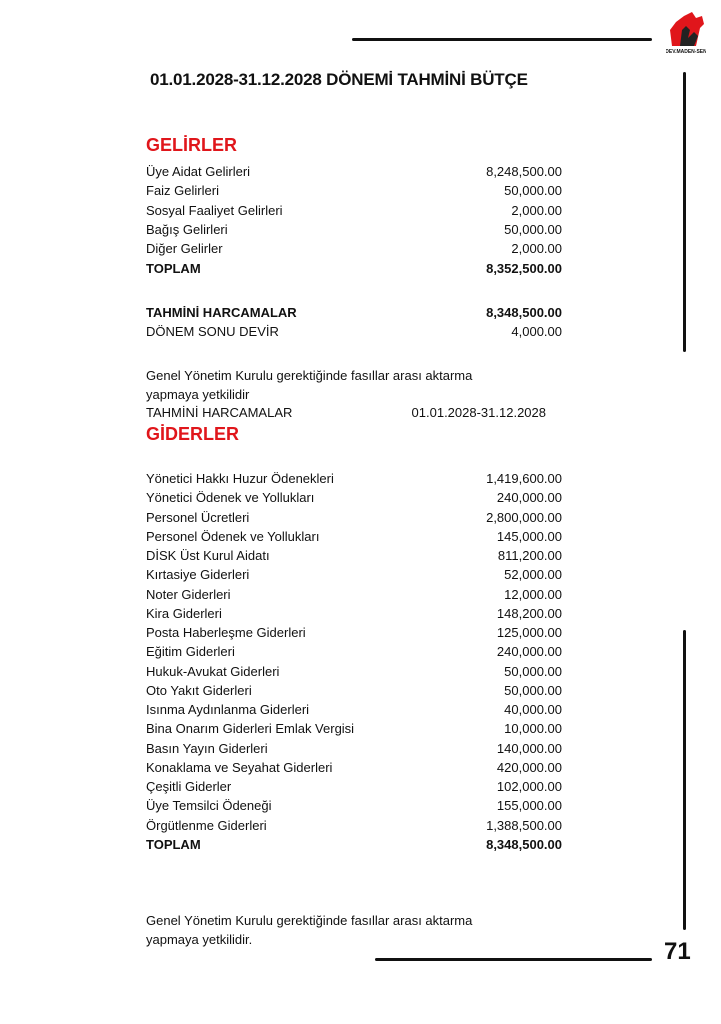  Describe the element at coordinates (354, 786) in the screenshot. I see `line-item-row: Çeşitli Giderler 102,000.00` at that location.